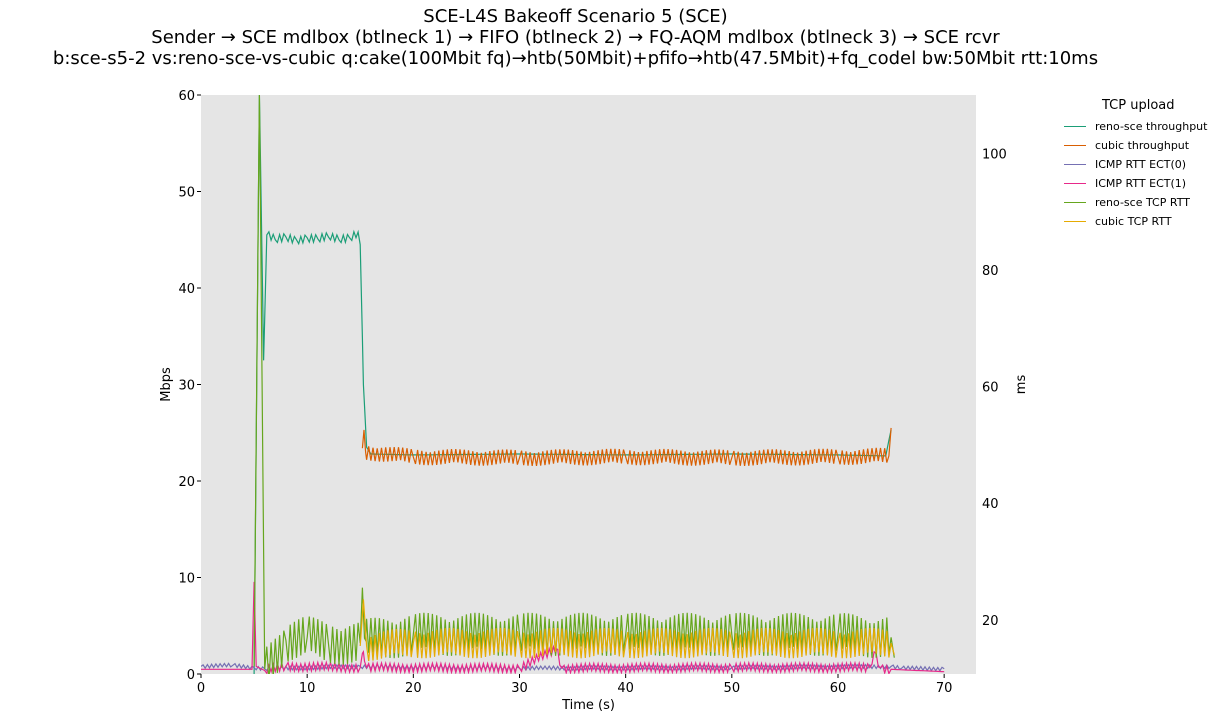 Image resolution: width=1231 pixels, height=721 pixels. I want to click on legend-label: cubic throughput, so click(1142, 145).